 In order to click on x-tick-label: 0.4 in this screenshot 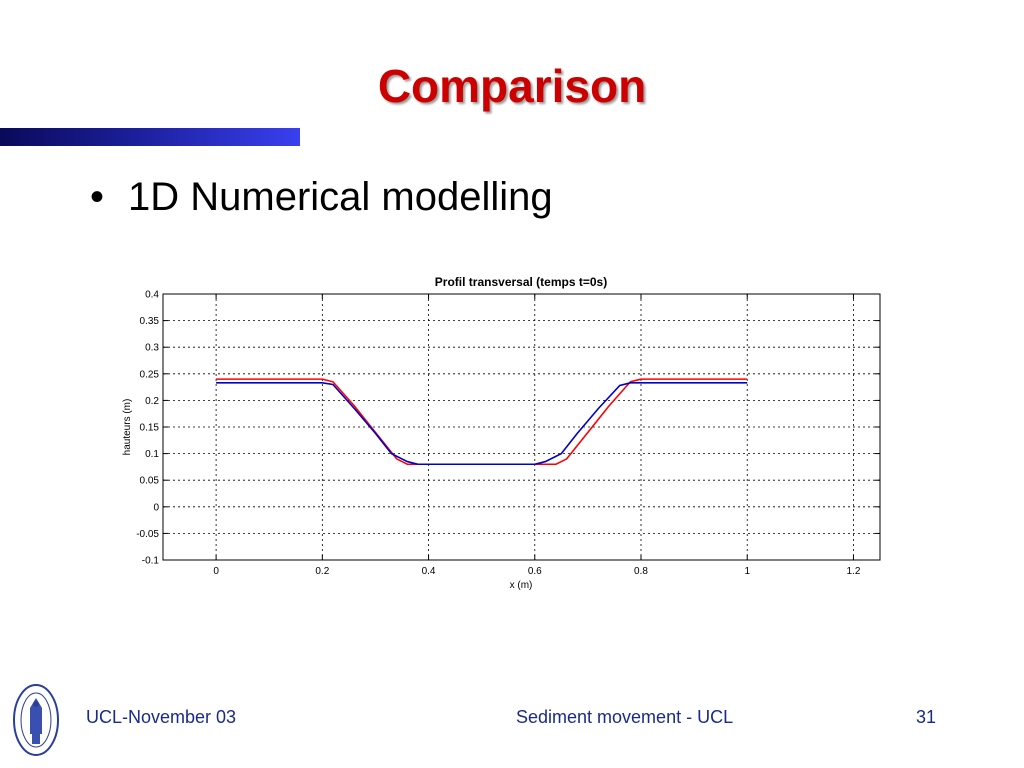, I will do `click(429, 571)`.